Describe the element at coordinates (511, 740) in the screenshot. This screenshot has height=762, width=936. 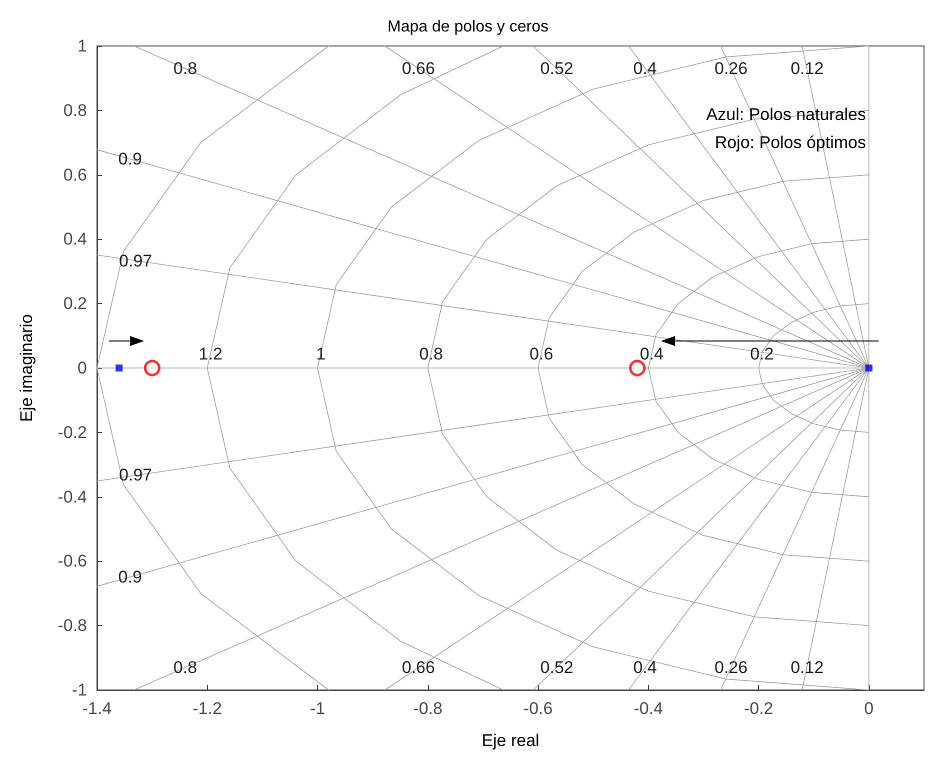
I see `x-axis-title: Eje real` at that location.